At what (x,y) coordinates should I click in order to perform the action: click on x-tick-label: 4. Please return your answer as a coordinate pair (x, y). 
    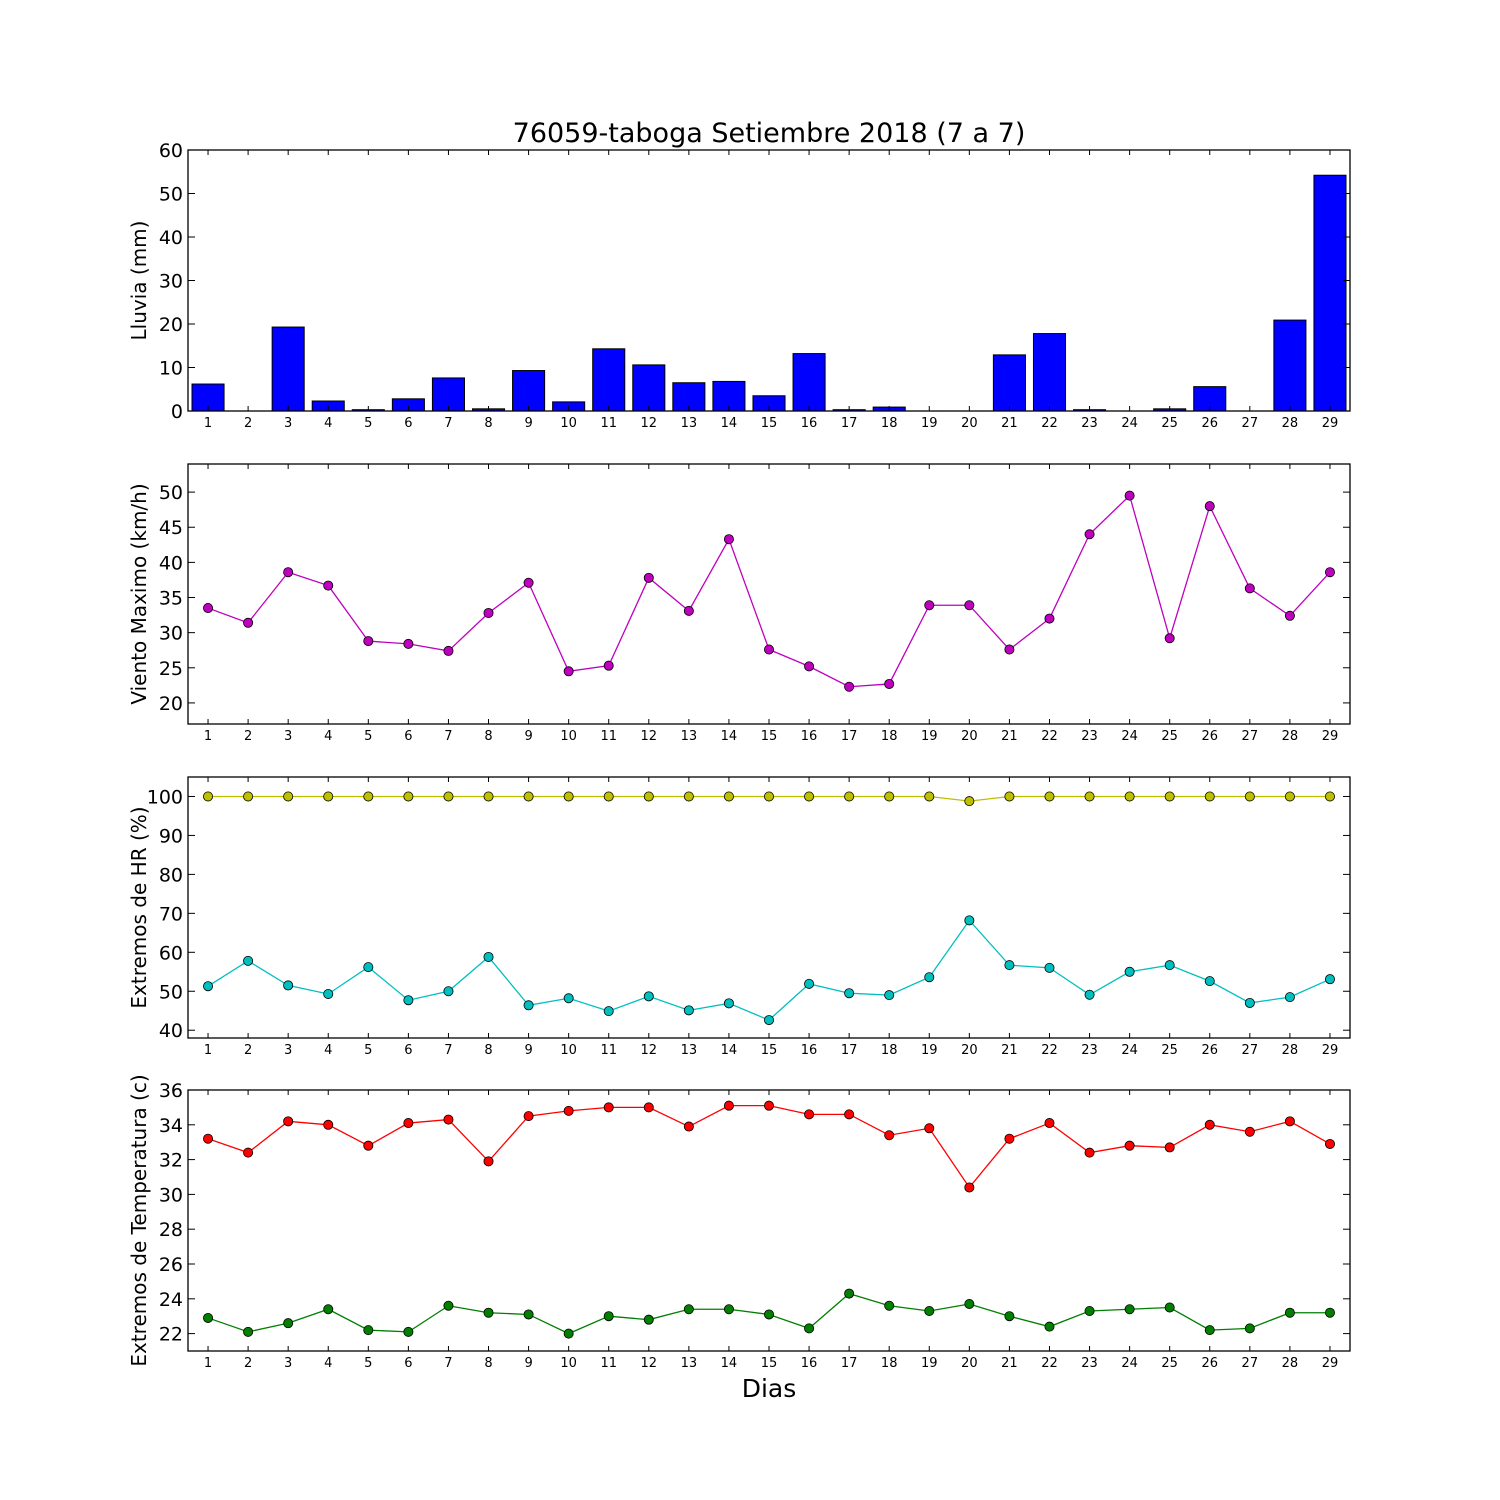
    Looking at the image, I should click on (328, 1363).